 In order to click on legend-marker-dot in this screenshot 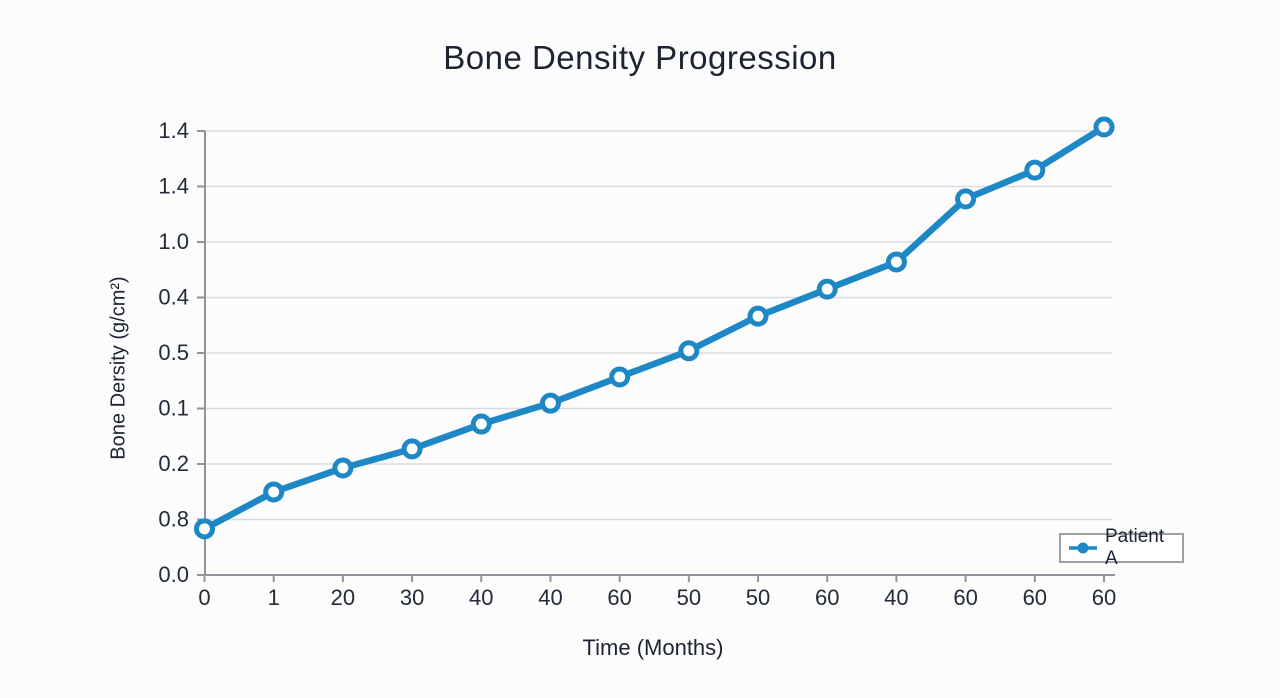, I will do `click(1083, 548)`.